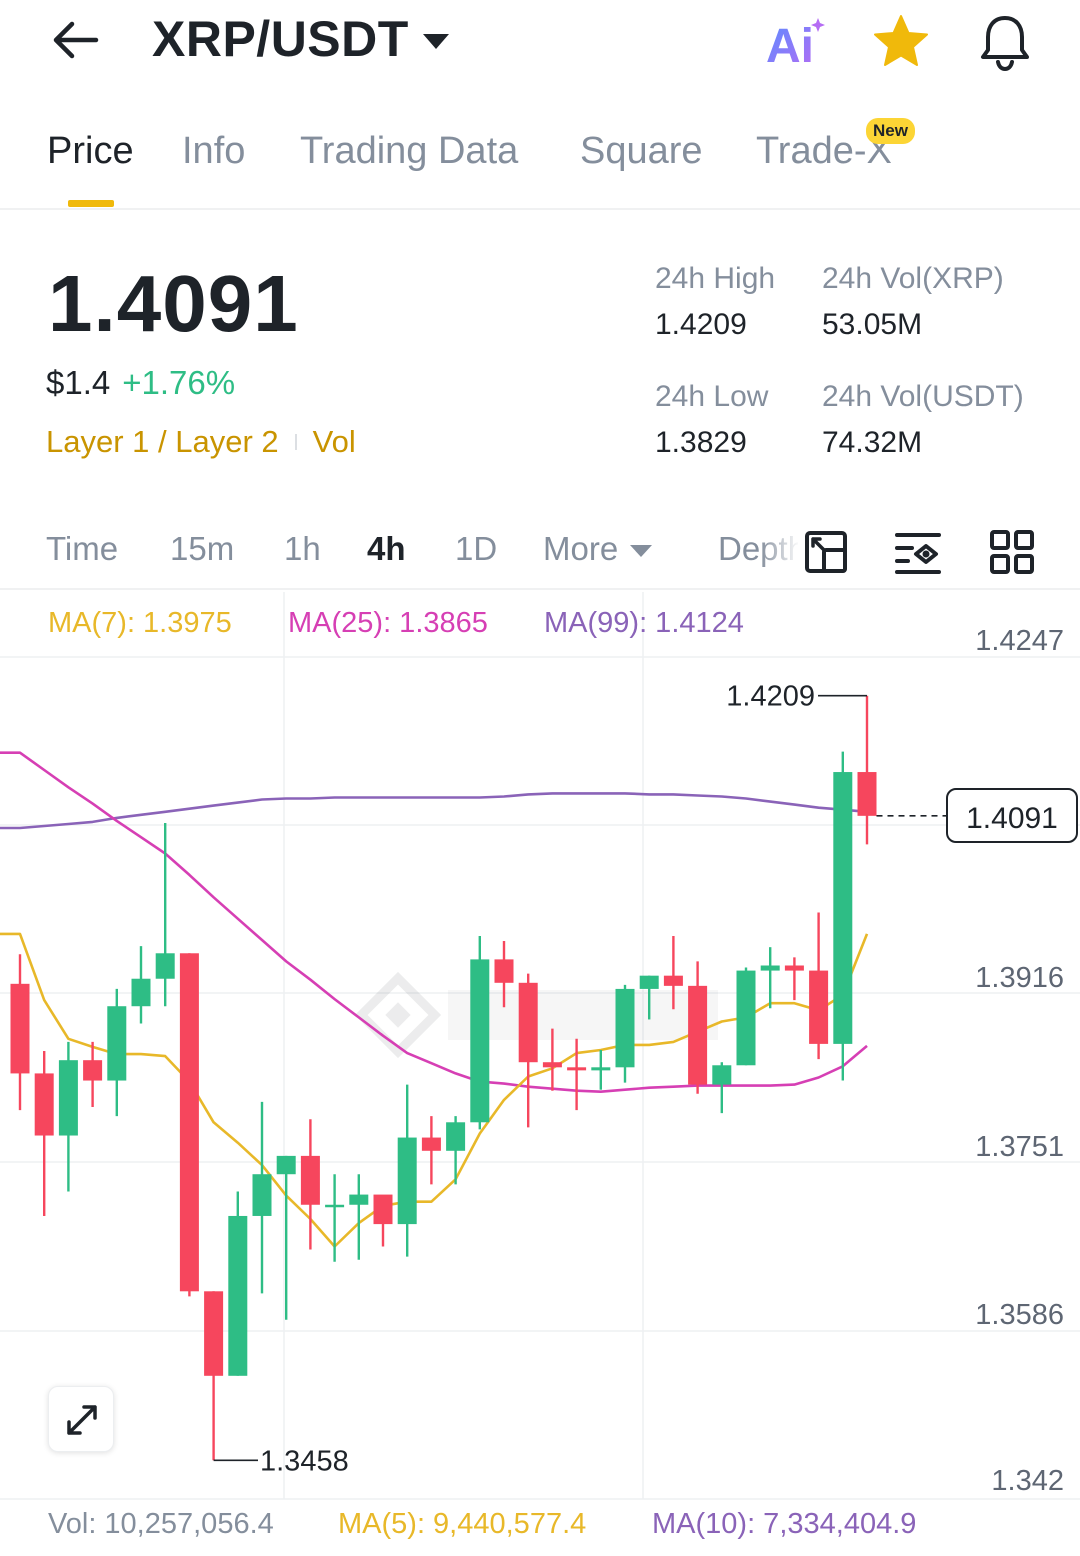  What do you see at coordinates (540, 164) in the screenshot?
I see `tab-bar: Price Info Trading Data Square Trade-X` at bounding box center [540, 164].